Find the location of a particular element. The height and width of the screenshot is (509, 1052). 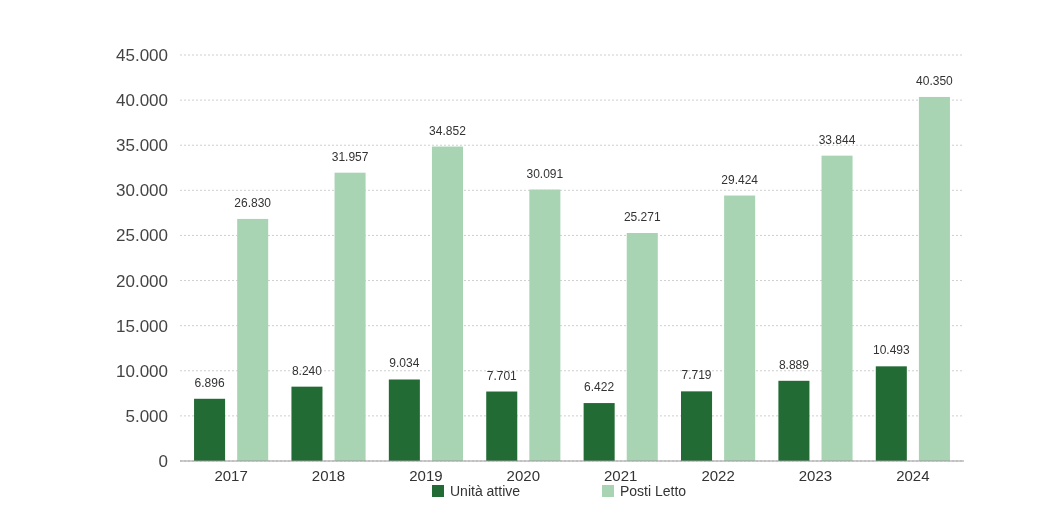

legend-label: Unità attive is located at coordinates (485, 490).